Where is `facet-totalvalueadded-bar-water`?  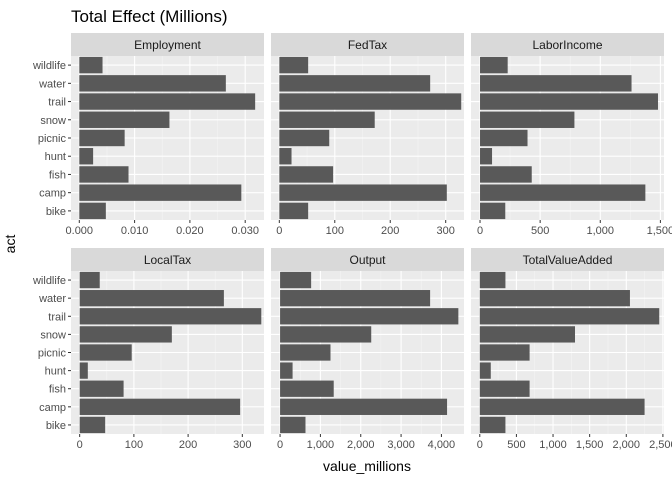
facet-totalvalueadded-bar-water is located at coordinates (554, 298).